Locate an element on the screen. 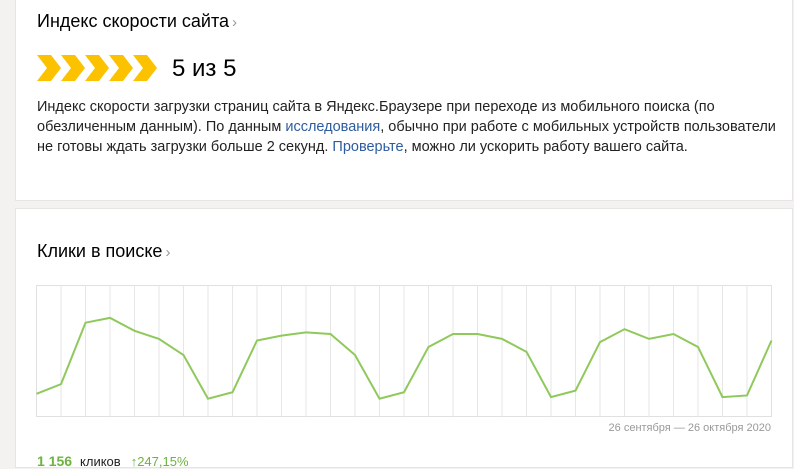  research-link: исследования is located at coordinates (333, 127).